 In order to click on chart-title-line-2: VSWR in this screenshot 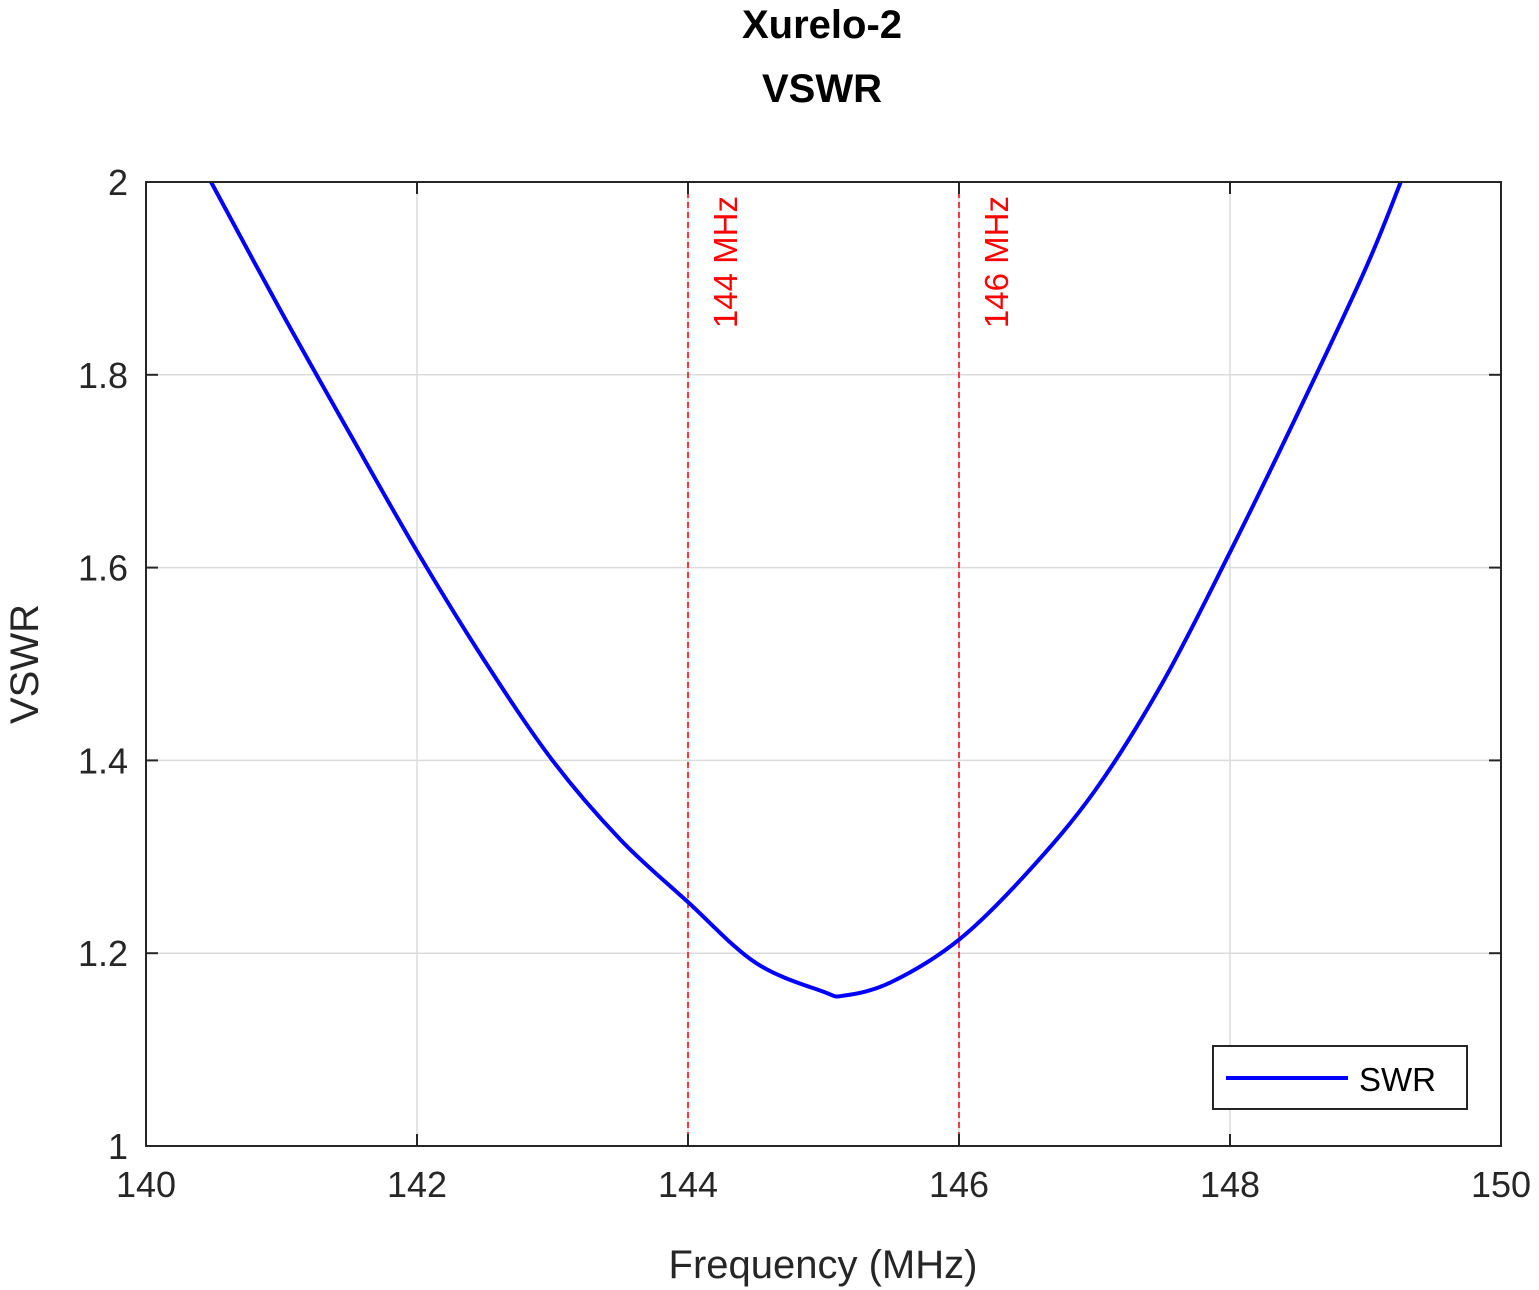, I will do `click(822, 89)`.